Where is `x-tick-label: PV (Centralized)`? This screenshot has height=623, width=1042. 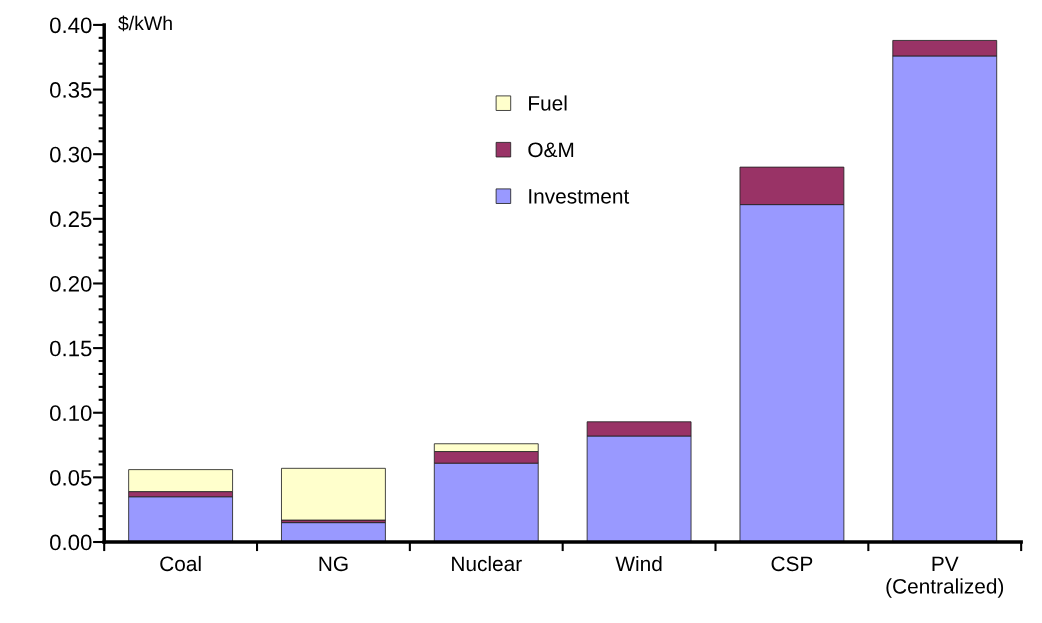
x-tick-label: PV (Centralized) is located at coordinates (945, 577).